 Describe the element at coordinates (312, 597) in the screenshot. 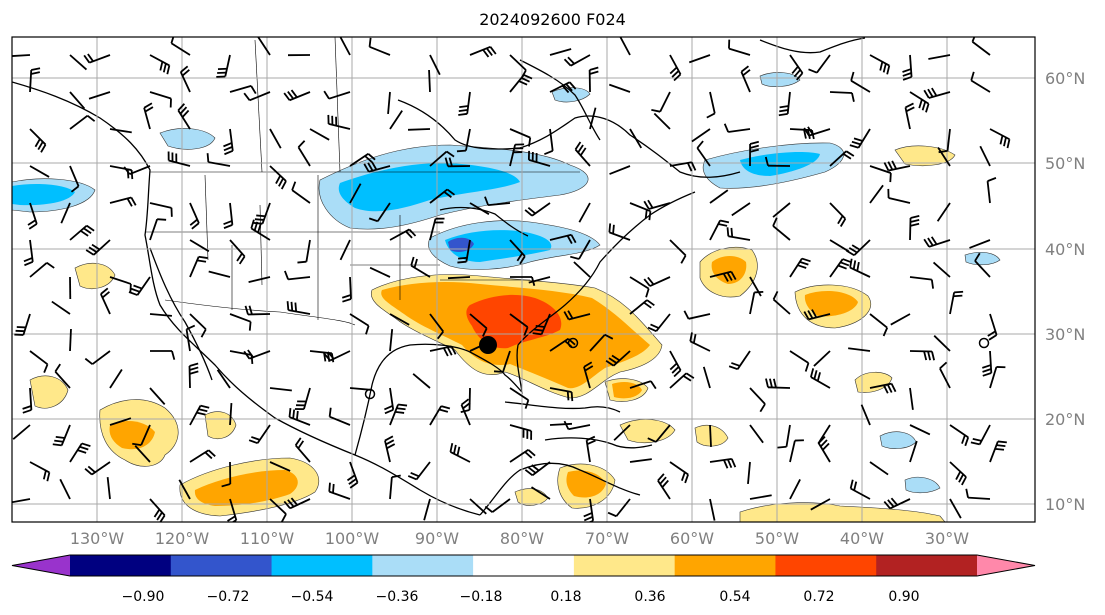

I see `colorbar-tick-label: −0.54` at that location.